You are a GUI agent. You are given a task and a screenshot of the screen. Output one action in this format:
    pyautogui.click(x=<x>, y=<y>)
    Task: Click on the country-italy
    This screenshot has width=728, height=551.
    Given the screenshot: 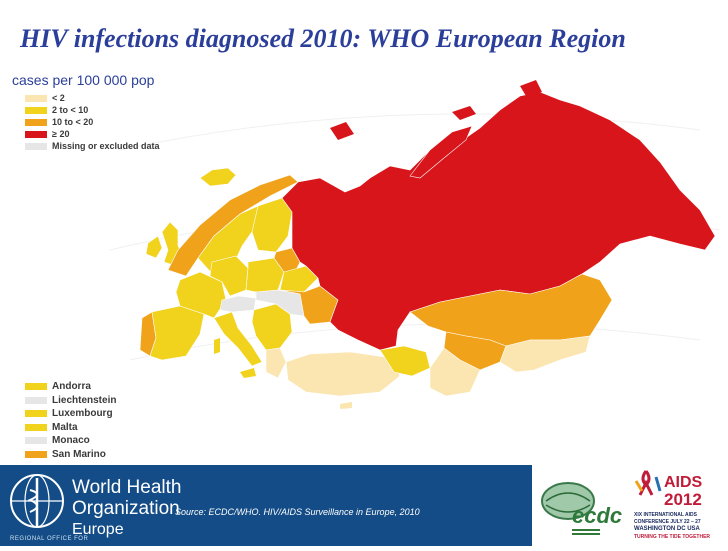 What is the action you would take?
    pyautogui.click(x=238, y=339)
    